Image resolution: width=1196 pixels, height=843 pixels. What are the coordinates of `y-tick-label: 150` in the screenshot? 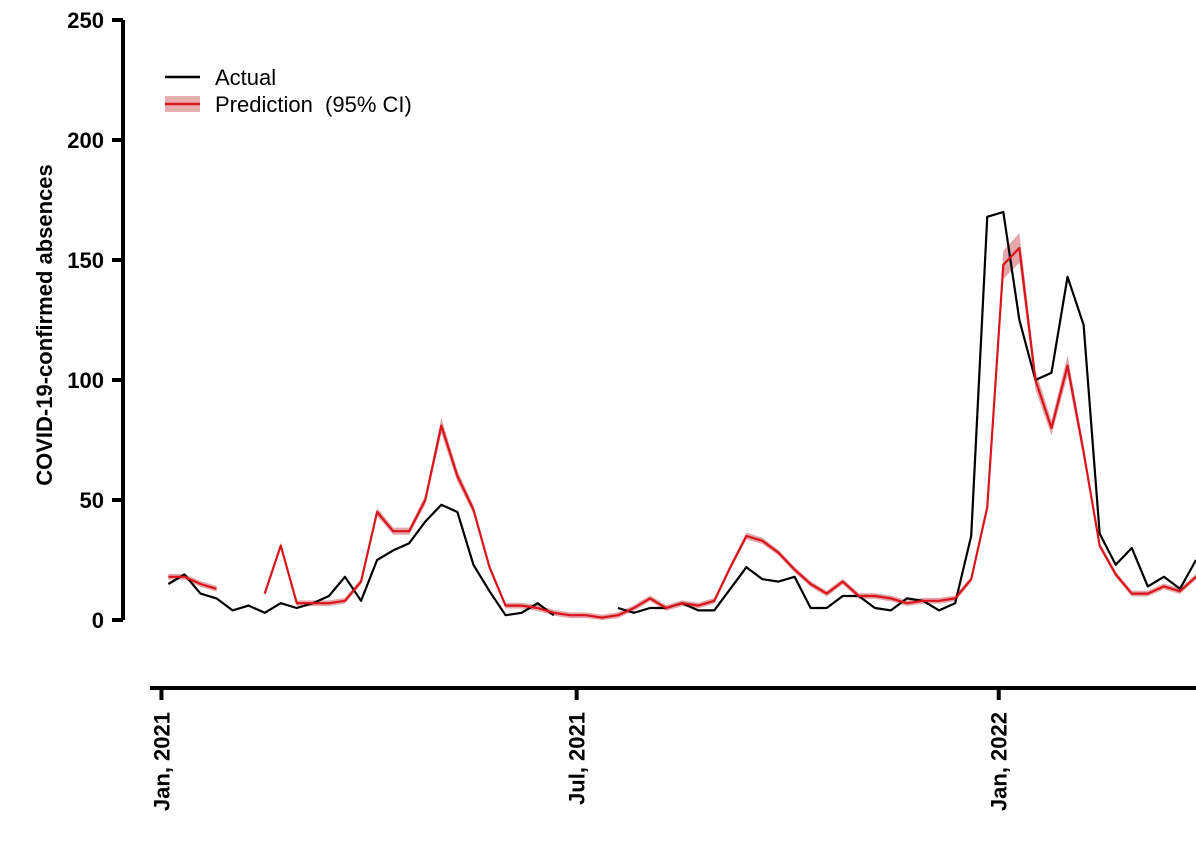 It's located at (85, 260).